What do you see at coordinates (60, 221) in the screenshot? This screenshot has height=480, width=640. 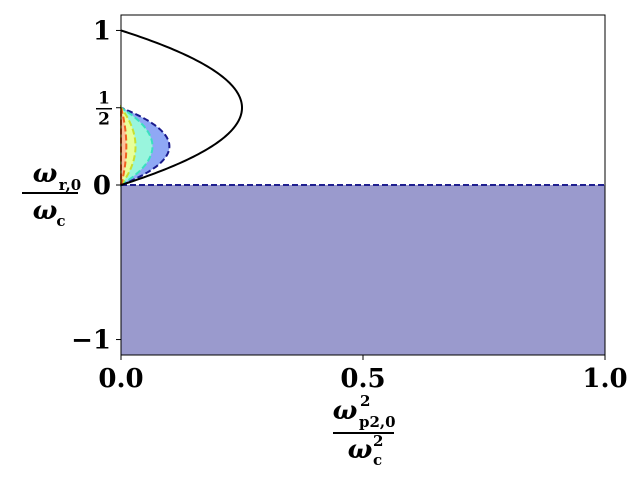 I see `ylabel-denominator-sub: c` at bounding box center [60, 221].